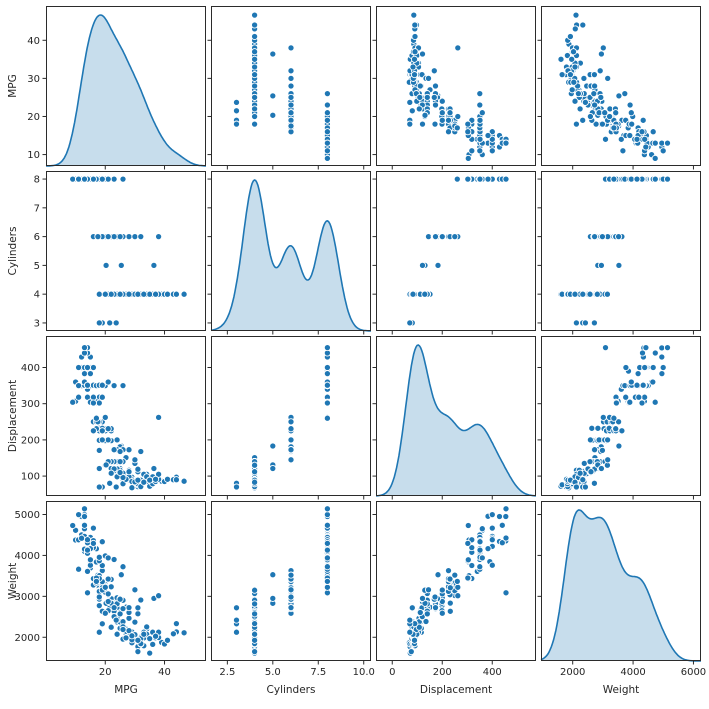  What do you see at coordinates (273, 672) in the screenshot?
I see `x-tick-label: 5.0` at bounding box center [273, 672].